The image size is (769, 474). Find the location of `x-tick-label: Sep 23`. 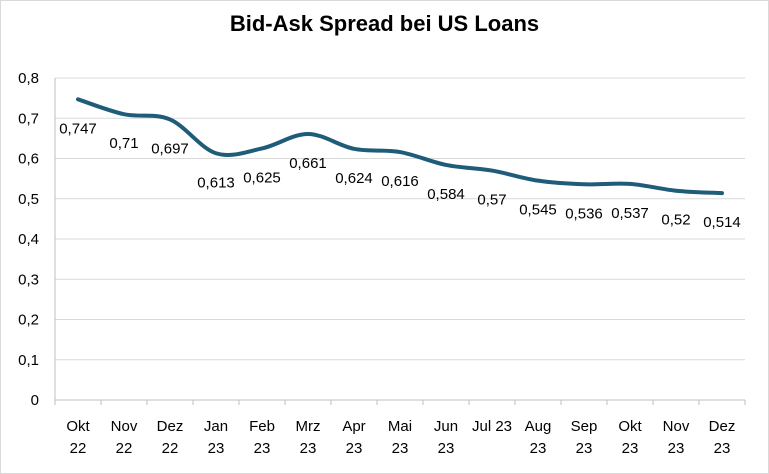

x-tick-label: Sep 23 is located at coordinates (584, 437).